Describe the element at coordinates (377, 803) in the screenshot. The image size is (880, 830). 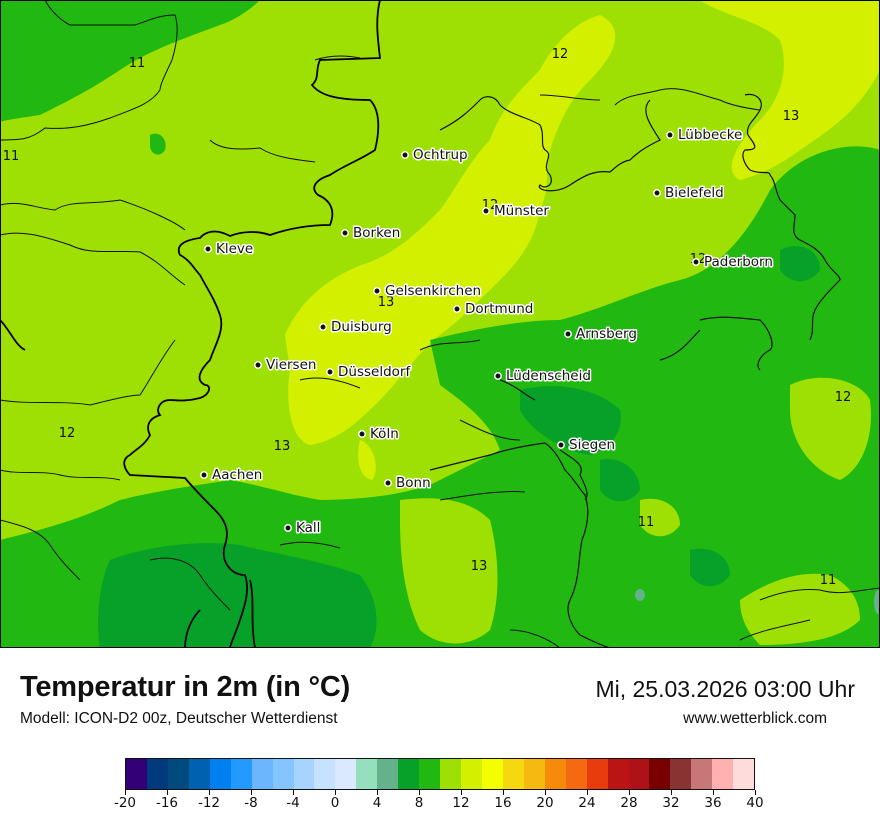
I see `colorbar-tick-label: 4` at that location.